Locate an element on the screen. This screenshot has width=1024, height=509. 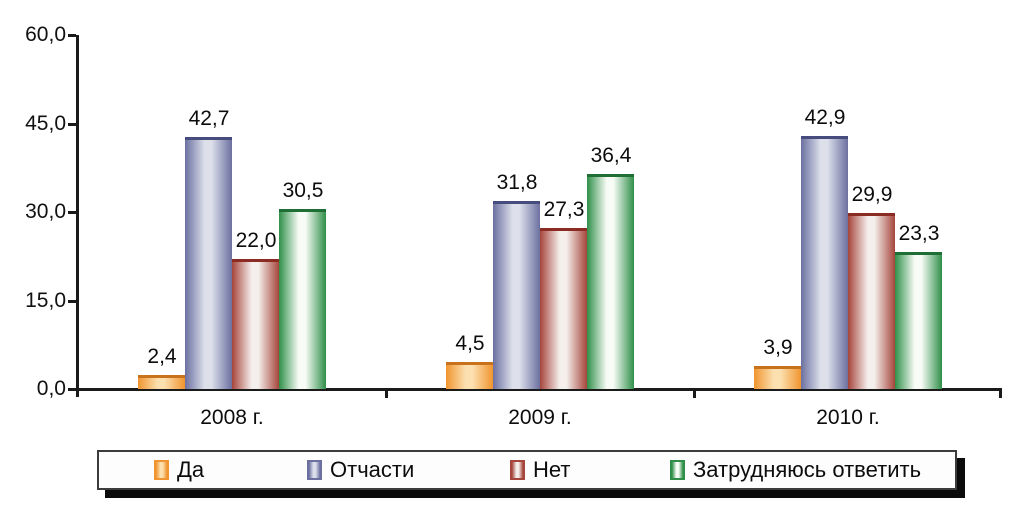
legend-item: Затрудняюсь ответить is located at coordinates (795, 470).